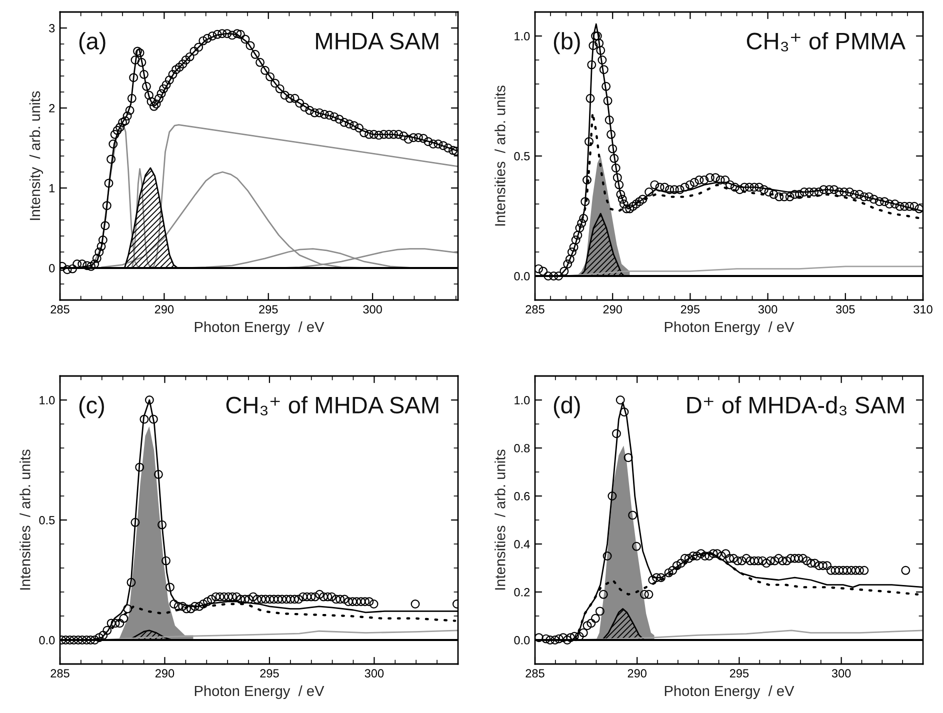 The image size is (943, 713). What do you see at coordinates (52, 188) in the screenshot?
I see `y-tick-label: 1` at bounding box center [52, 188].